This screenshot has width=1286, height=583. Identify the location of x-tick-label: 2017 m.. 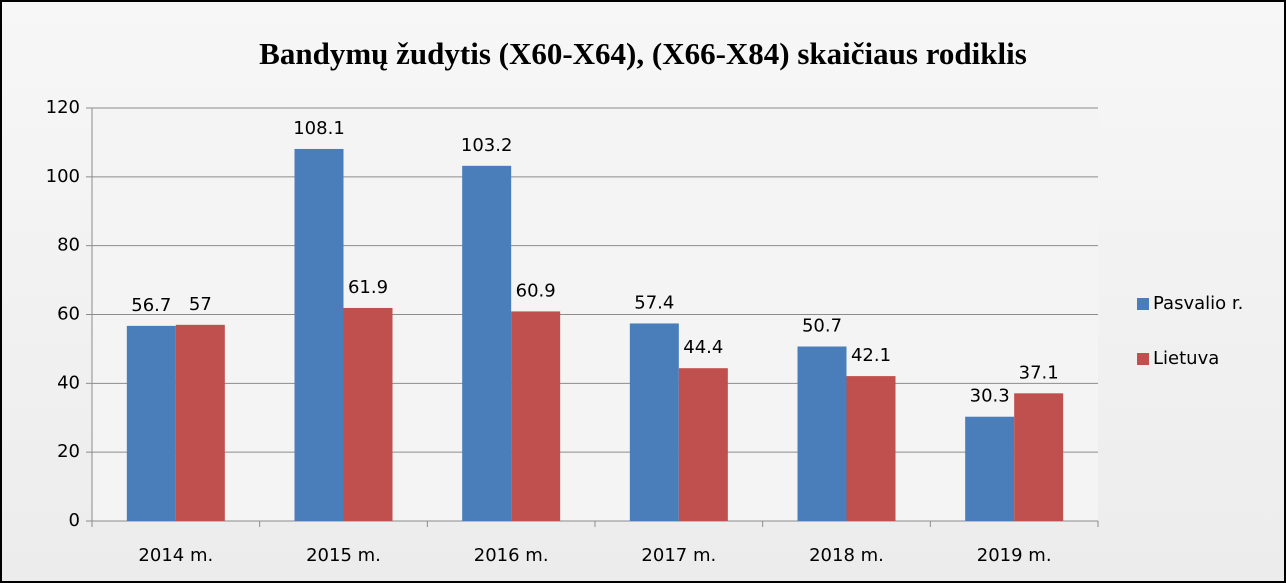
(678, 555).